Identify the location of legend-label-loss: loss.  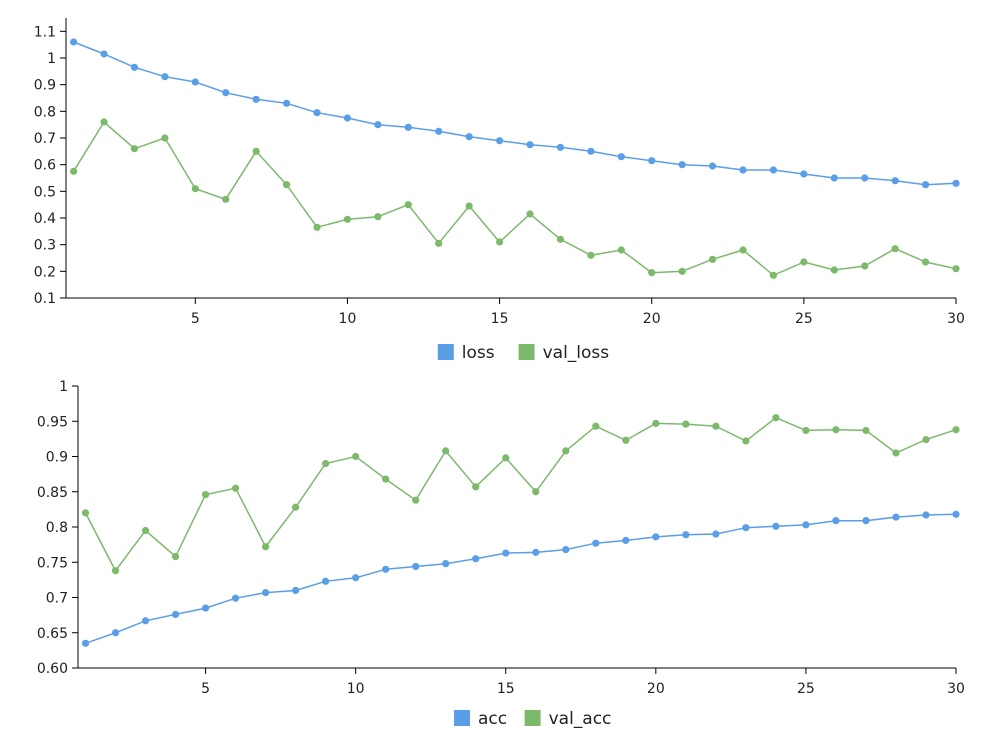
(478, 353).